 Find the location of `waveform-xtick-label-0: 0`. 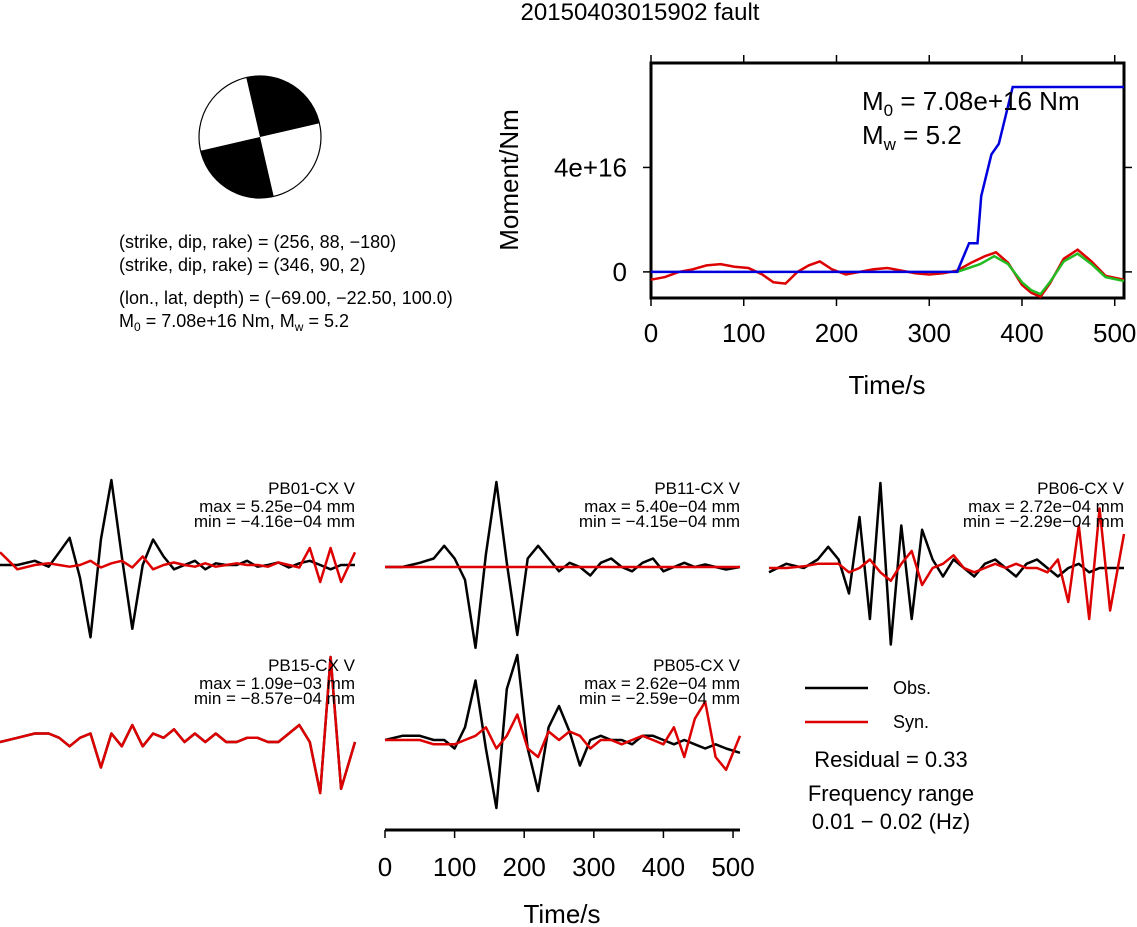

waveform-xtick-label-0: 0 is located at coordinates (385, 867).